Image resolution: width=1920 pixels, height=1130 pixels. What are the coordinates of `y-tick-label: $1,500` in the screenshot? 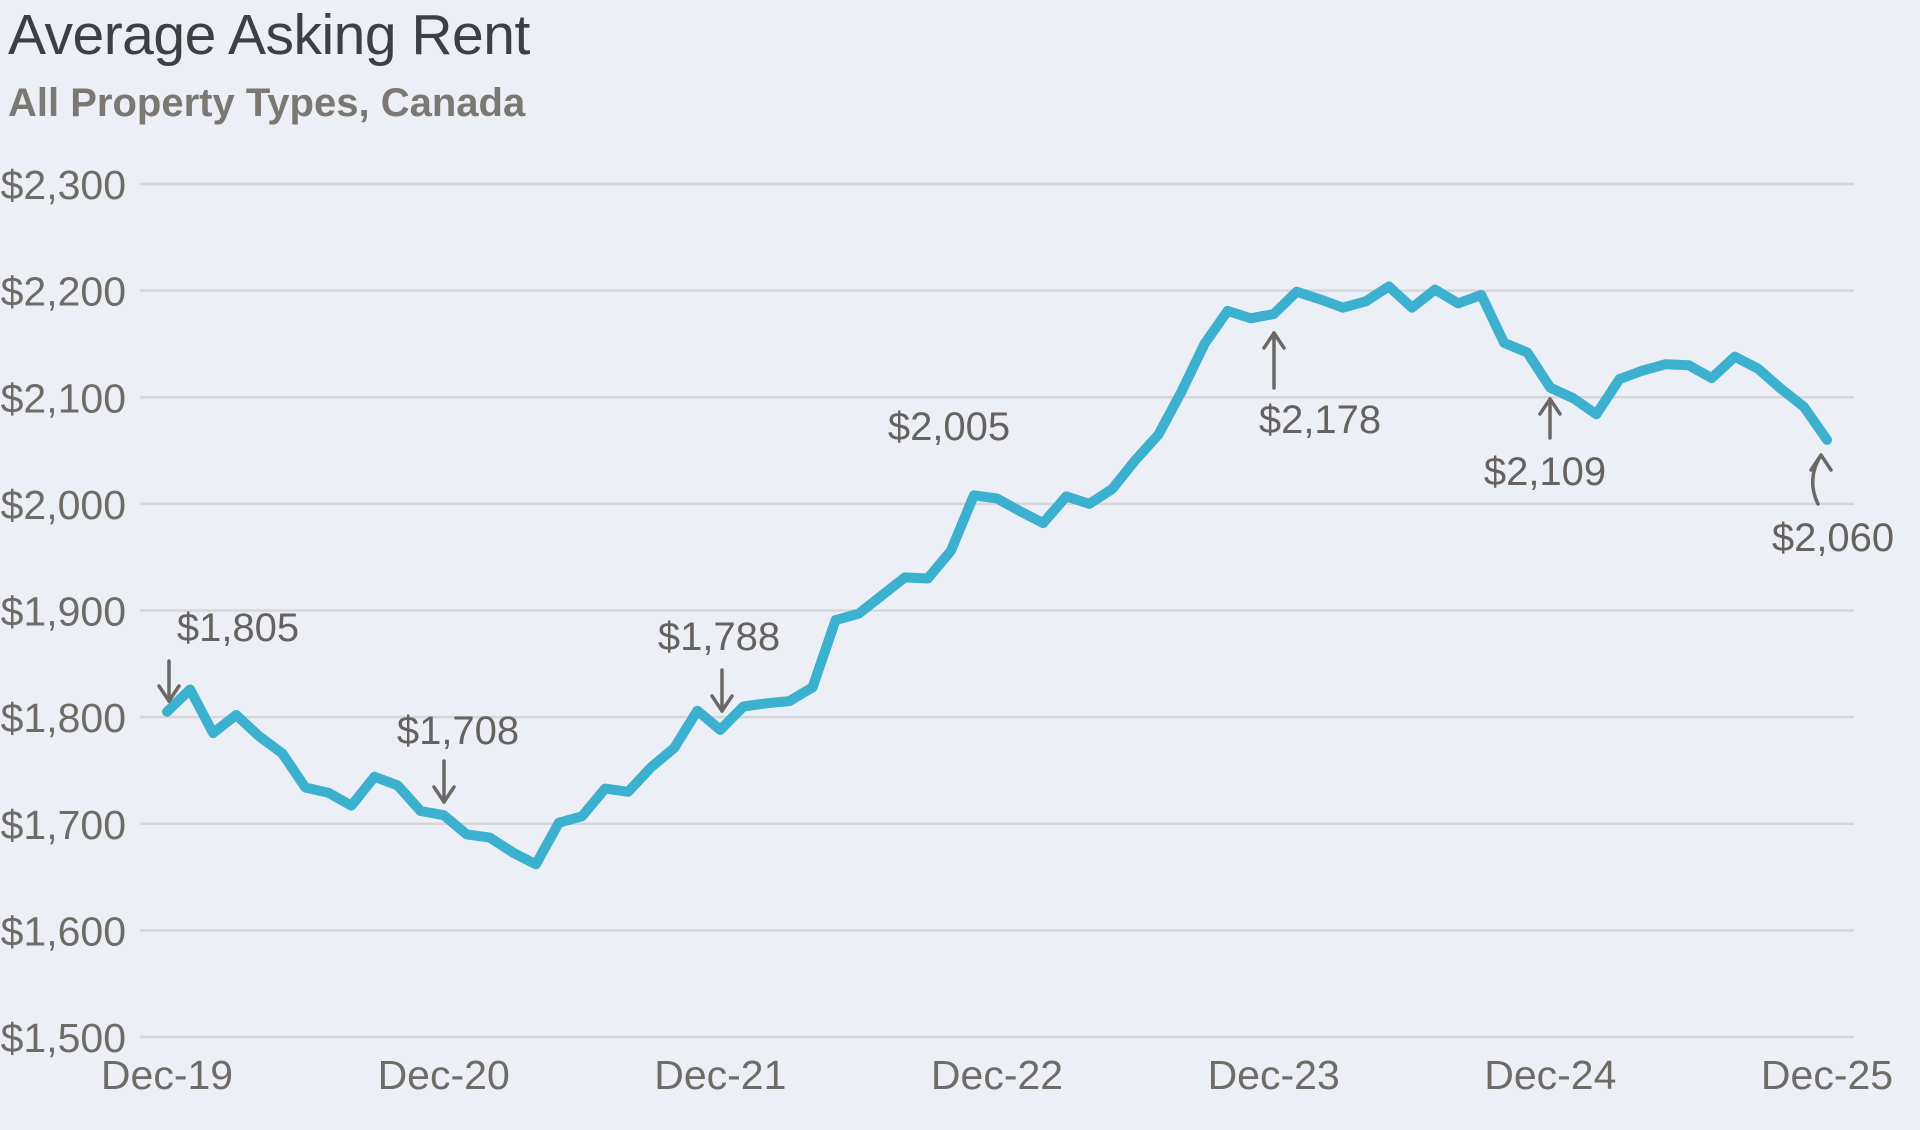 It's located at (63, 1038).